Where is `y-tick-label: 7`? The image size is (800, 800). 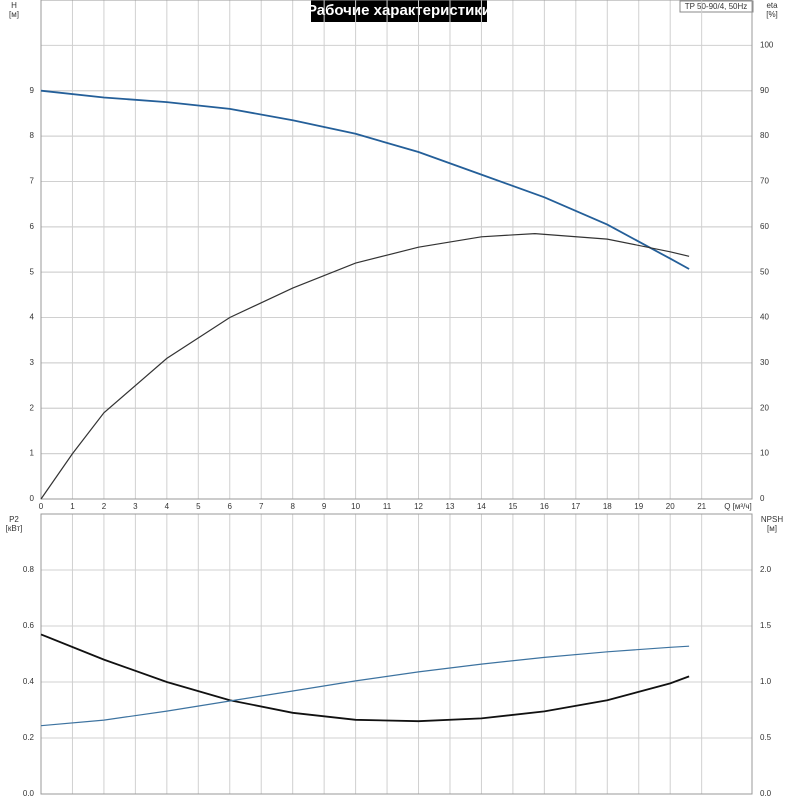 y-tick-label: 7 is located at coordinates (32, 181).